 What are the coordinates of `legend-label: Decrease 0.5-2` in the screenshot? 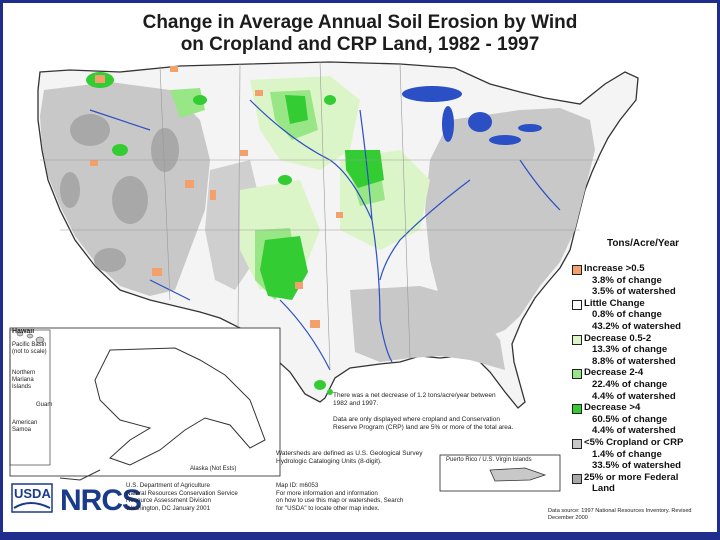 It's located at (618, 338).